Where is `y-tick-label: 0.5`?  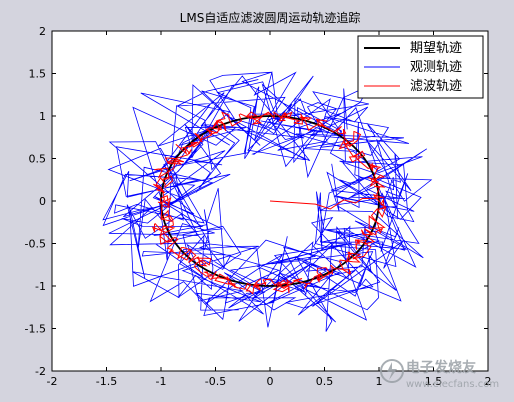 y-tick-label: 0.5 is located at coordinates (38, 159).